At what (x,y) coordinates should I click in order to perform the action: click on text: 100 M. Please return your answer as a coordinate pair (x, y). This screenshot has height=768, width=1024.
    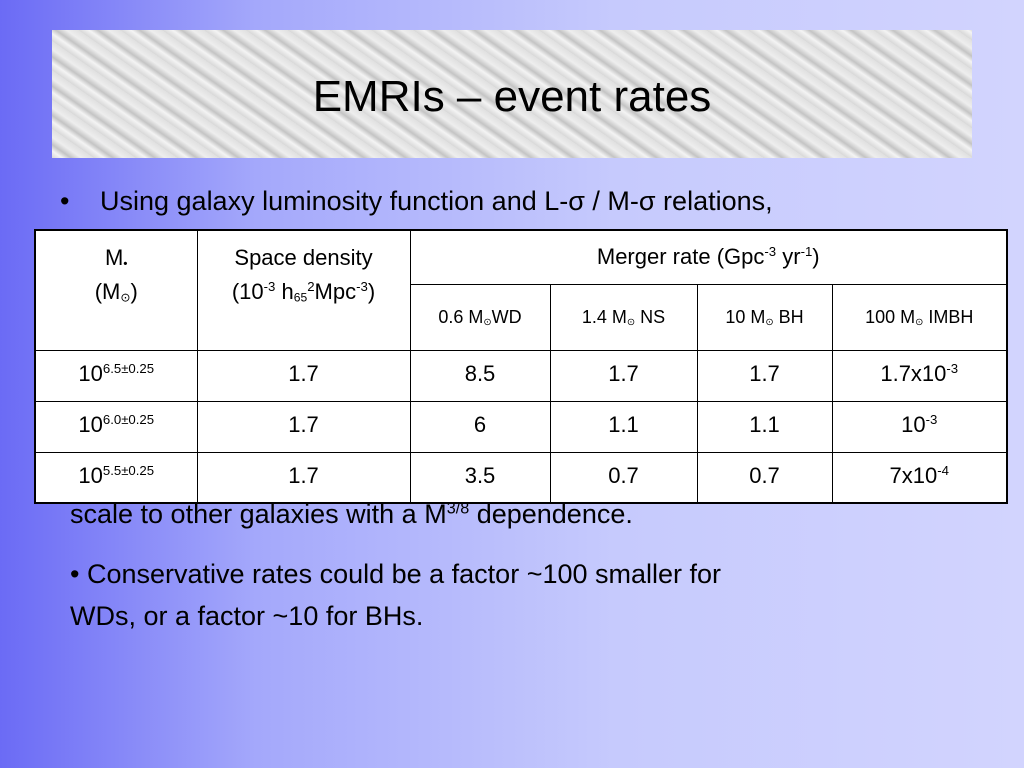
    Looking at the image, I should click on (890, 316).